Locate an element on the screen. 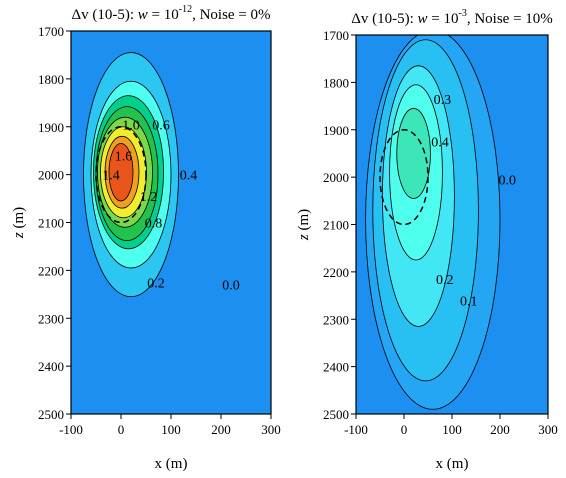 This screenshot has height=478, width=566. title-exponent: -3 is located at coordinates (463, 13).